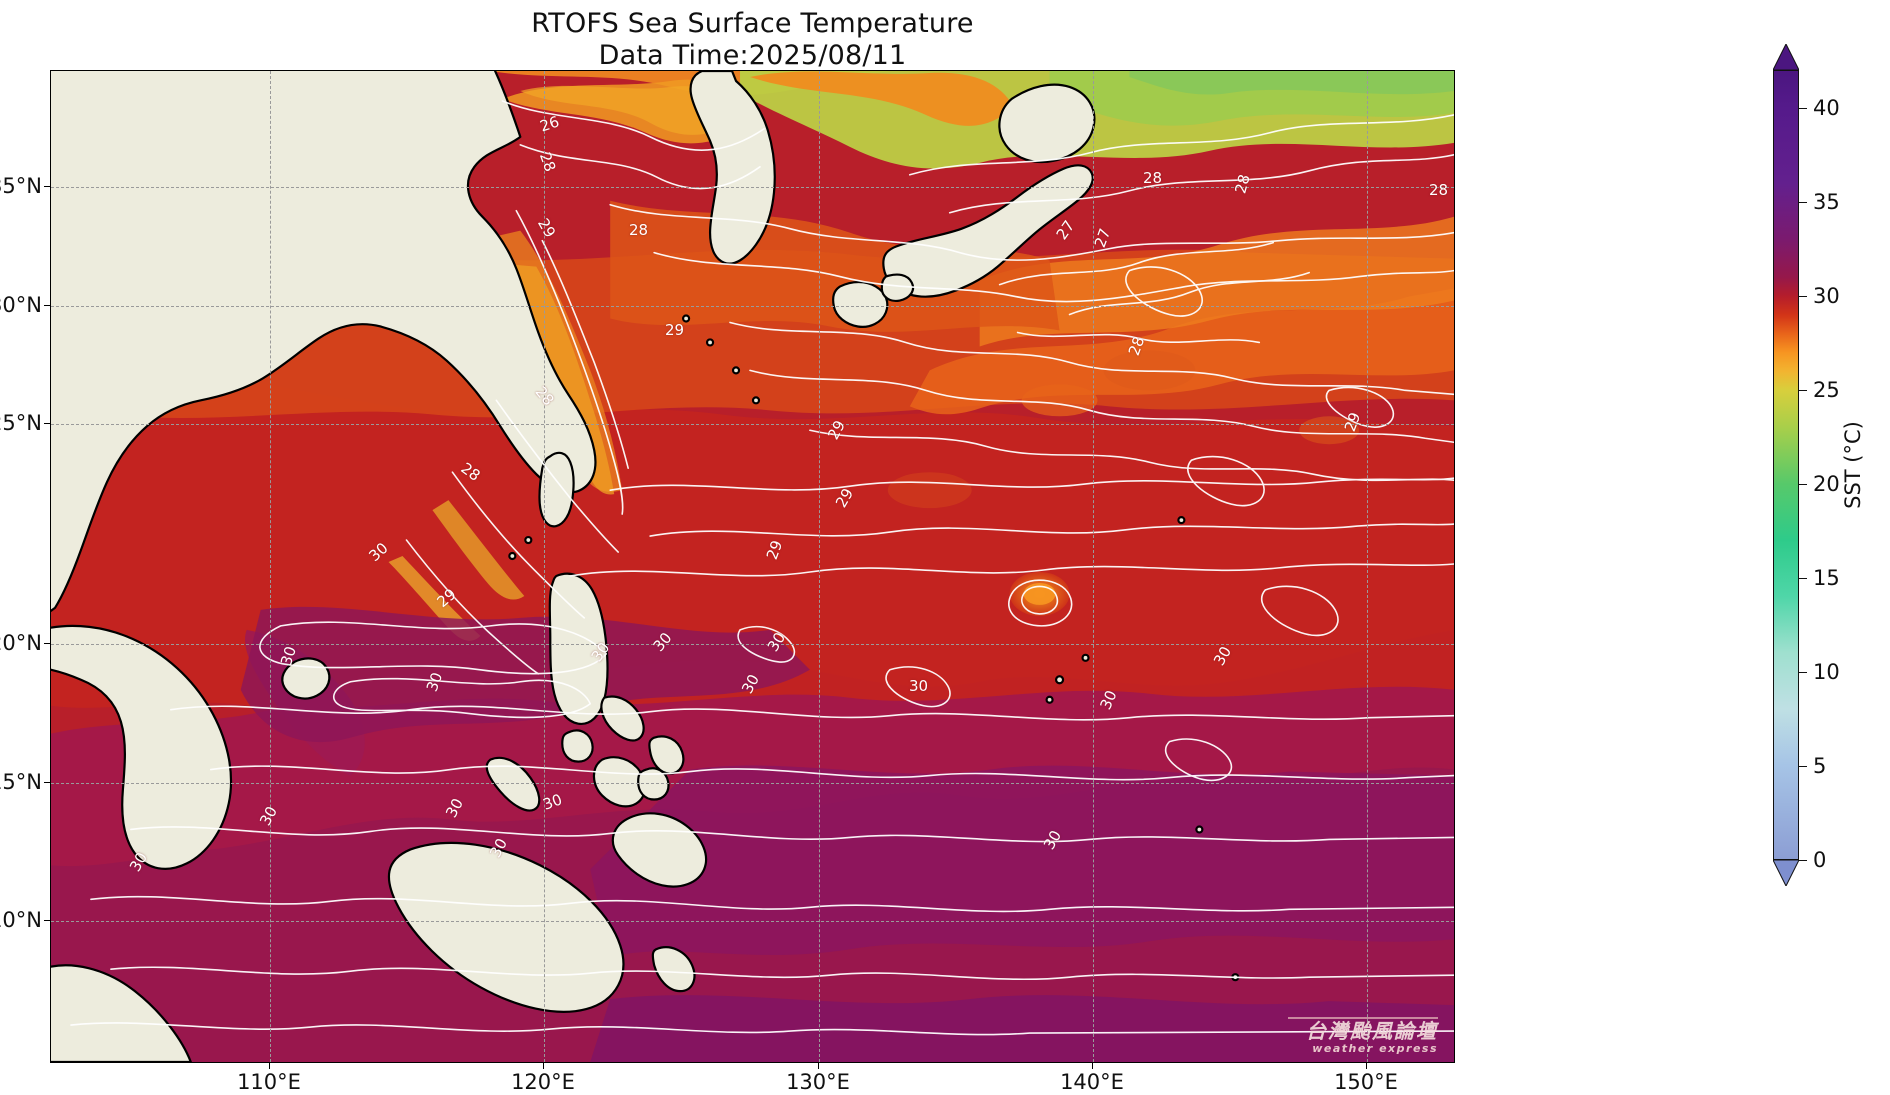  What do you see at coordinates (1820, 766) in the screenshot?
I see `cbar-label-5: 5` at bounding box center [1820, 766].